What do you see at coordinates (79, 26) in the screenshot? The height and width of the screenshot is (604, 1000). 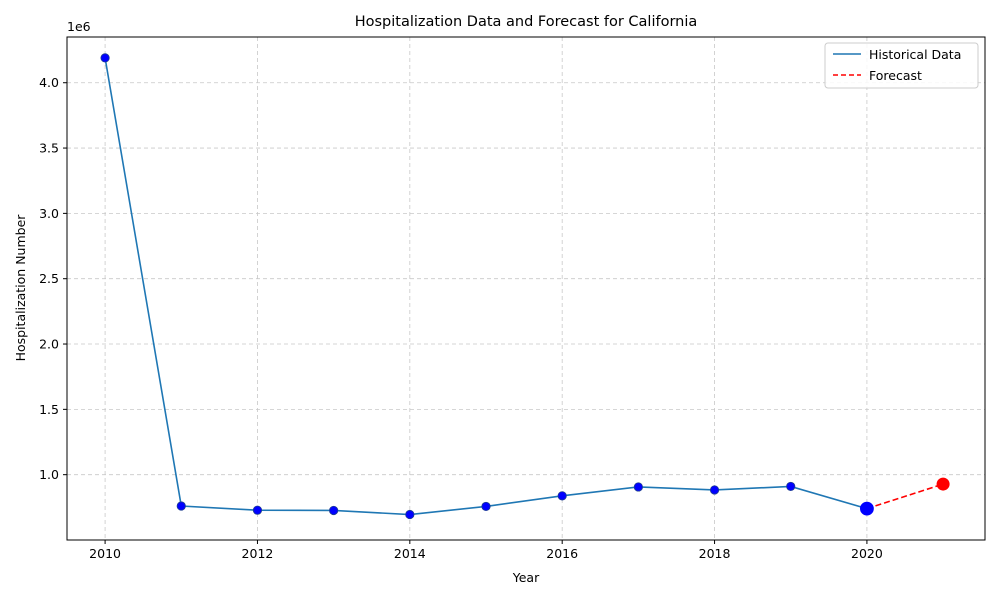 I see `y-scale-label: 1e6` at bounding box center [79, 26].